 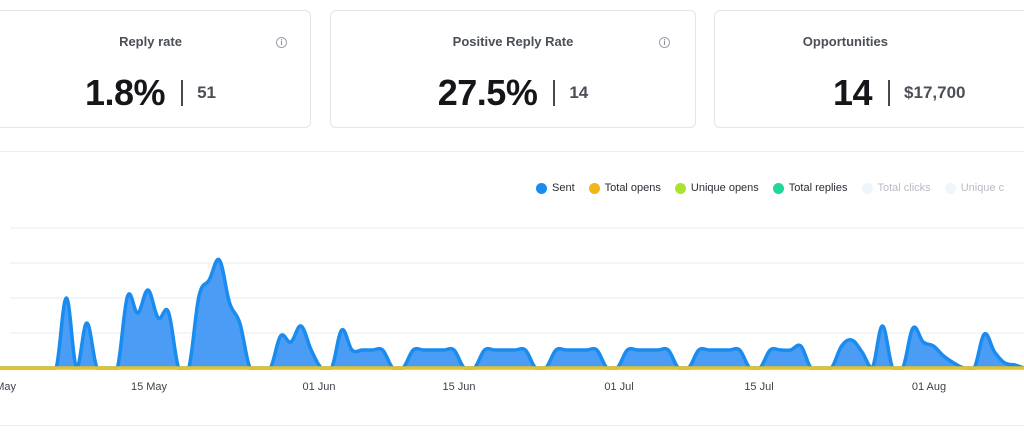 What do you see at coordinates (563, 188) in the screenshot?
I see `legend-label: Sent` at bounding box center [563, 188].